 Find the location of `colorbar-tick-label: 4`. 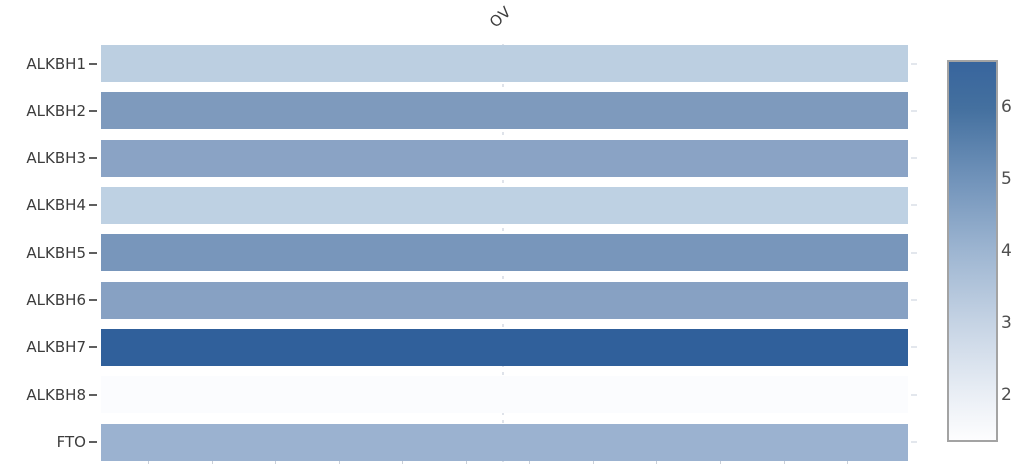

colorbar-tick-label: 4 is located at coordinates (1006, 251).